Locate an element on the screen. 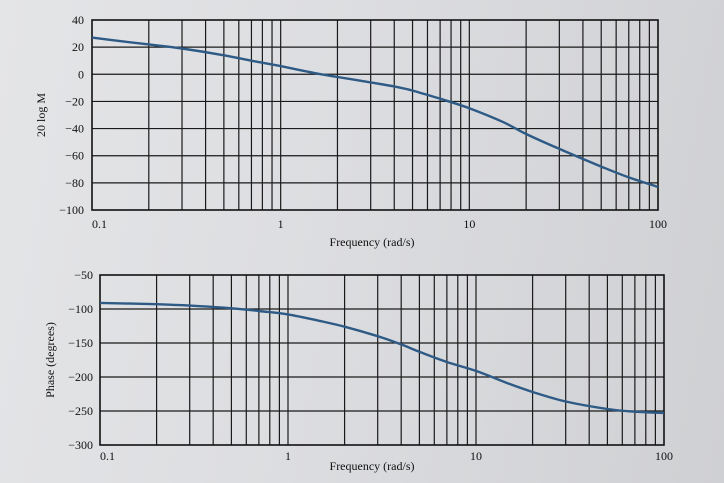 This screenshot has height=483, width=724. phase-y-tick-label: −50 is located at coordinates (83, 275).